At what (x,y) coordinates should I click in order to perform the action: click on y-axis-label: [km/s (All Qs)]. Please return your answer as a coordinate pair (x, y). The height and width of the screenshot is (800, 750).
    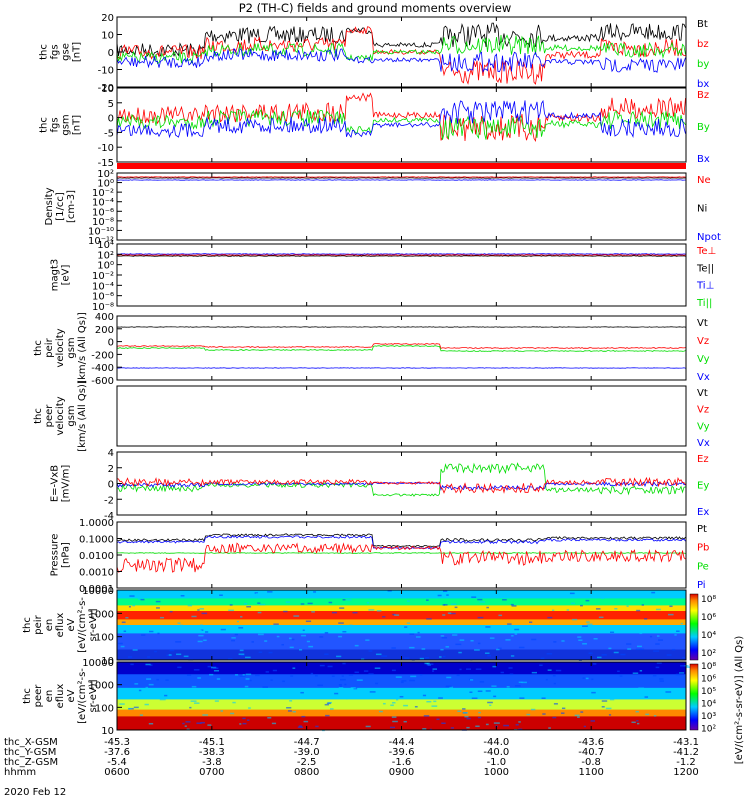
    Looking at the image, I should click on (82, 416).